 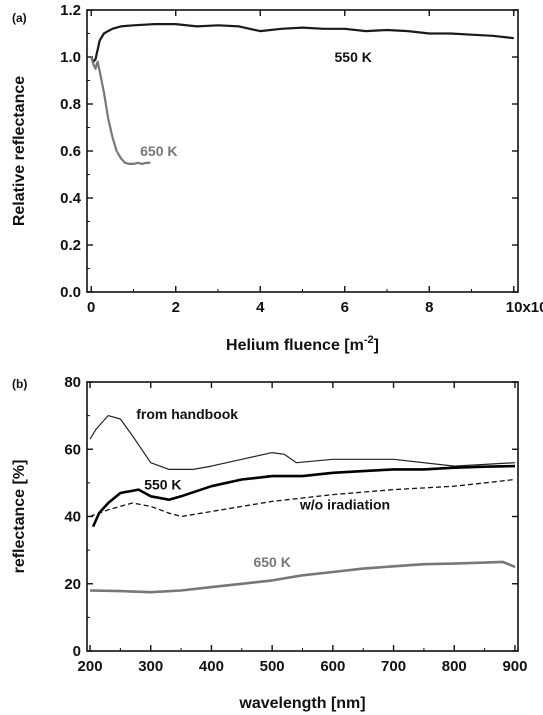 I want to click on x-tick-label: 600, so click(x=332, y=666).